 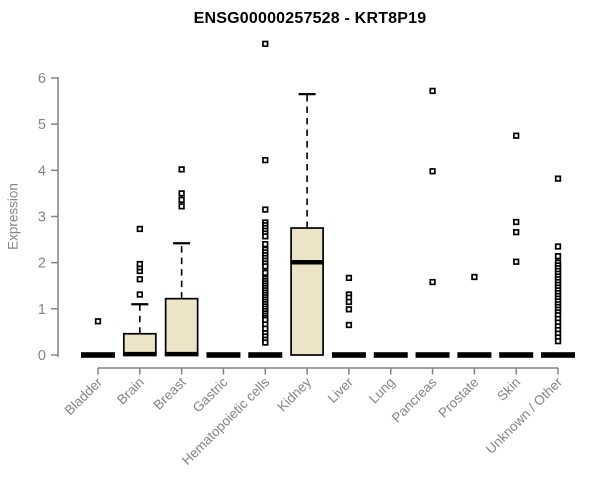 What do you see at coordinates (42, 310) in the screenshot?
I see `y-tick-label: 1` at bounding box center [42, 310].